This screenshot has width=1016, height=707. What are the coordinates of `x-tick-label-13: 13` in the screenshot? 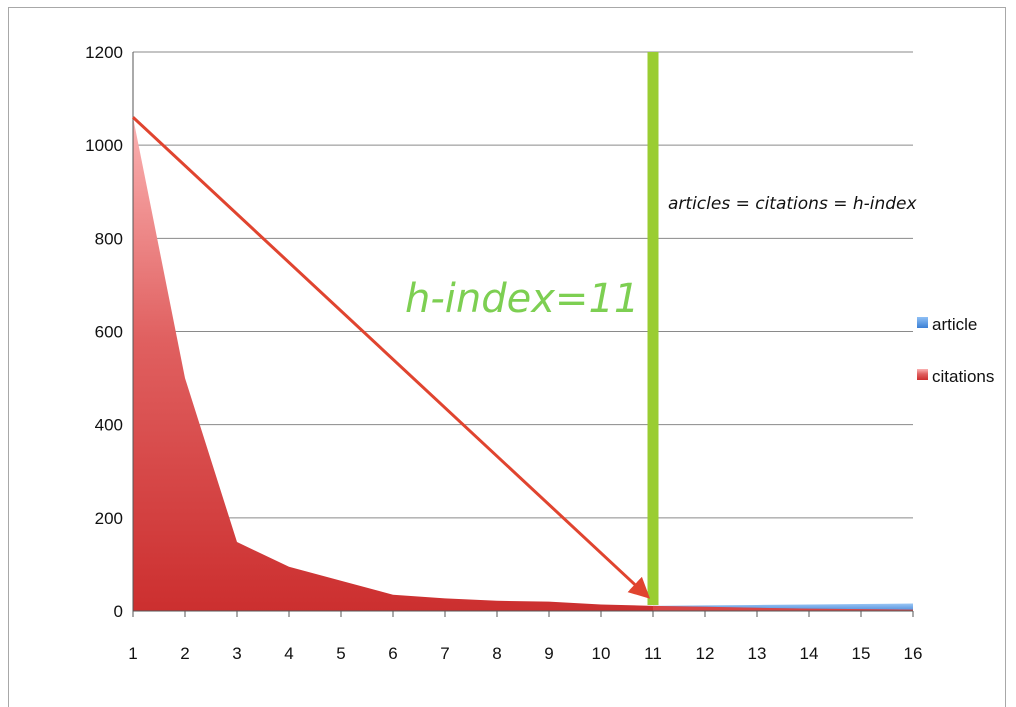 It's located at (757, 653).